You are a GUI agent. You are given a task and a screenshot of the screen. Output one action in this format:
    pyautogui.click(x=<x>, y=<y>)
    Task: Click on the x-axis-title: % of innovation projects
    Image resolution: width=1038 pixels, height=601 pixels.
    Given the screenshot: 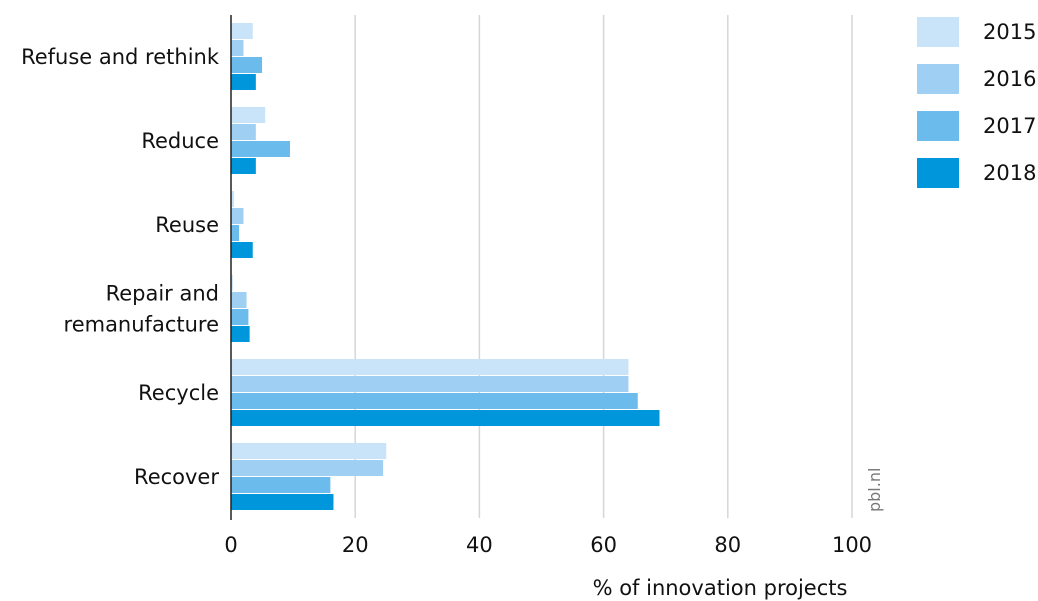 What is the action you would take?
    pyautogui.click(x=720, y=588)
    